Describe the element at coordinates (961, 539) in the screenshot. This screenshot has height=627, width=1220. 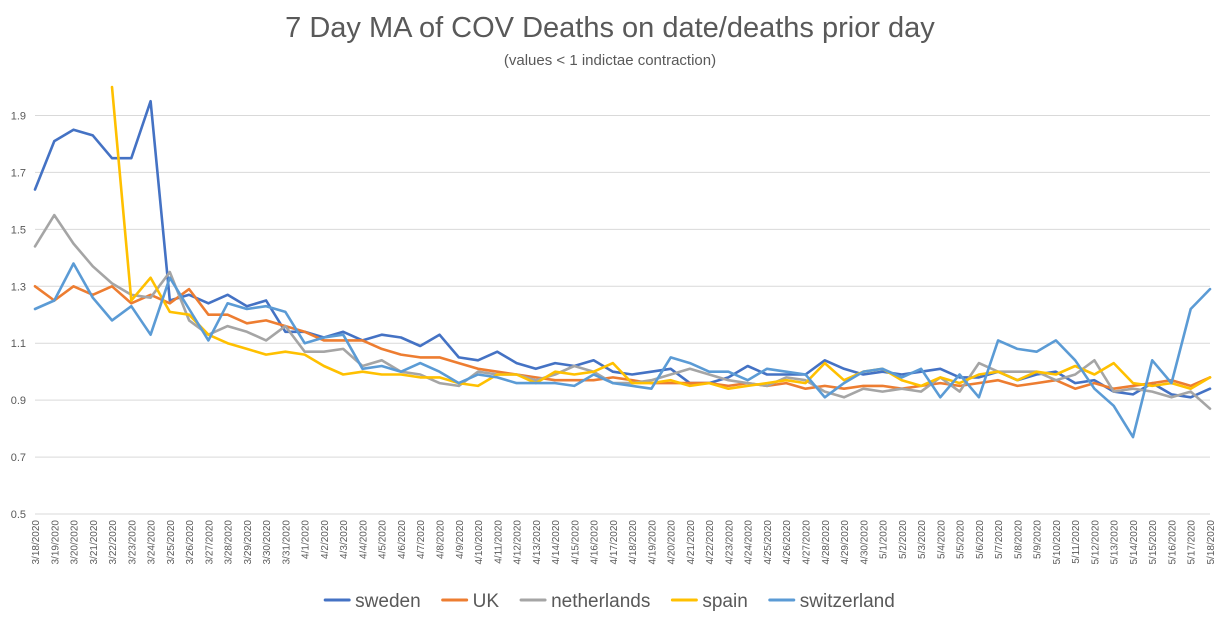
I see `x-tick-label: 5/5/2020` at that location.